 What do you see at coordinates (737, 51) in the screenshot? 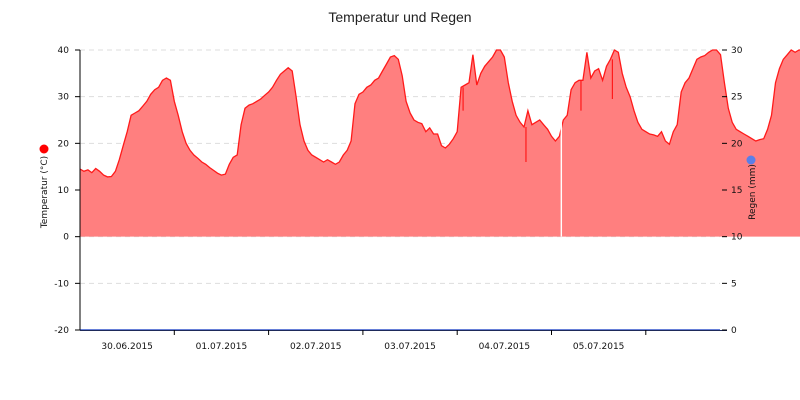
I see `right-tick-label: 30` at bounding box center [737, 51].